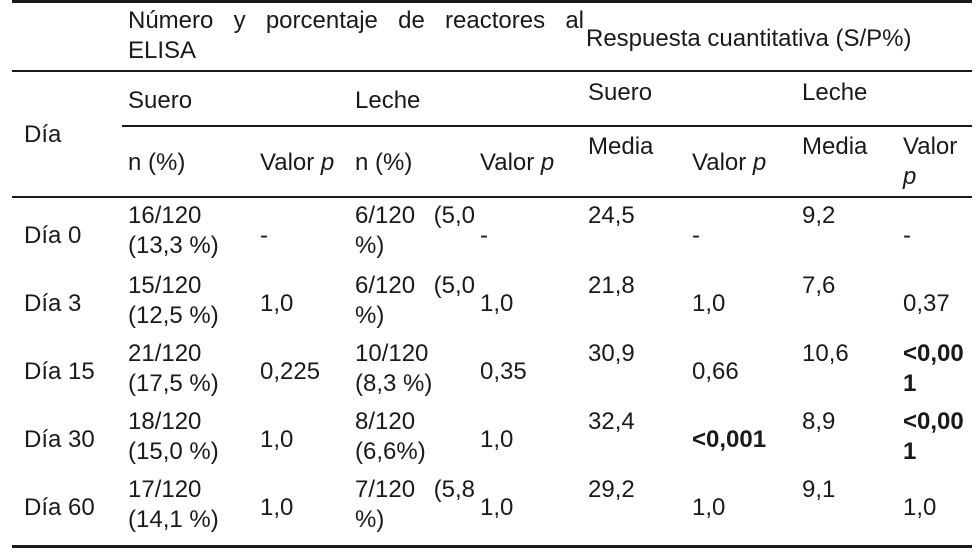 This screenshot has height=560, width=980. Describe the element at coordinates (53, 235) in the screenshot. I see `row-0-dia: Día 0` at that location.